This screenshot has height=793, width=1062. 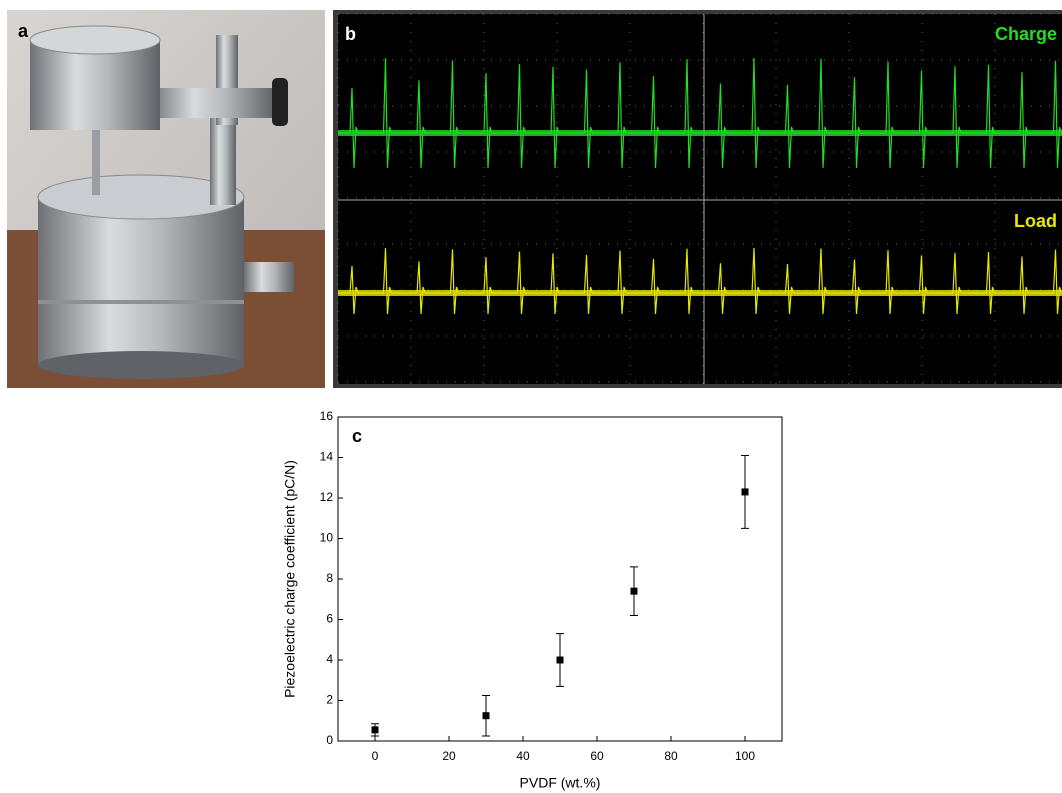 What do you see at coordinates (223, 160) in the screenshot?
I see `spring-column` at bounding box center [223, 160].